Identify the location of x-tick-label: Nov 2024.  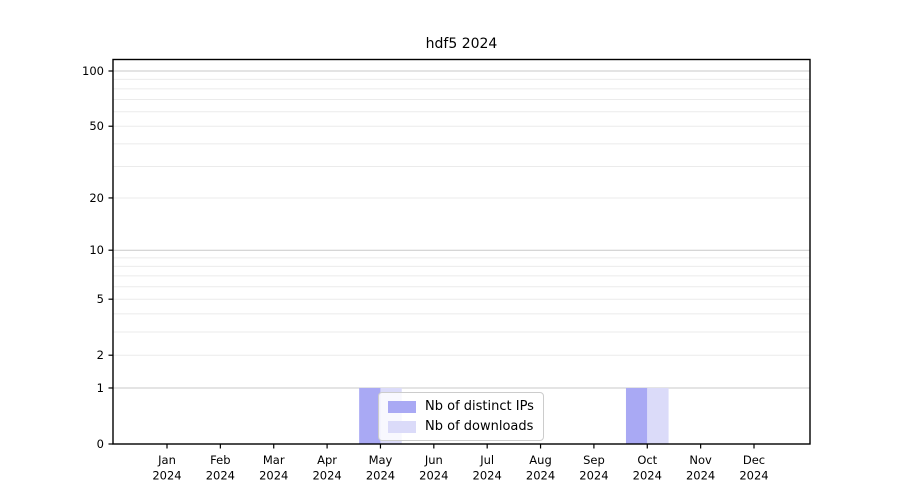
(700, 468).